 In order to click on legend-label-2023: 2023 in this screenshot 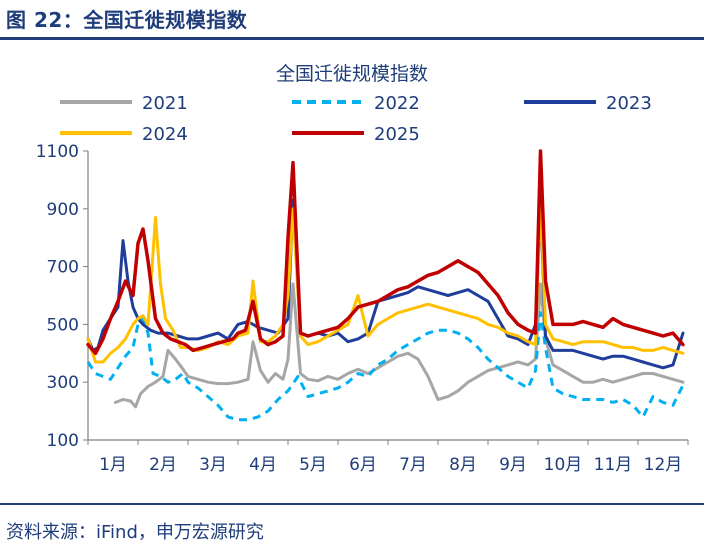, I will do `click(629, 103)`.